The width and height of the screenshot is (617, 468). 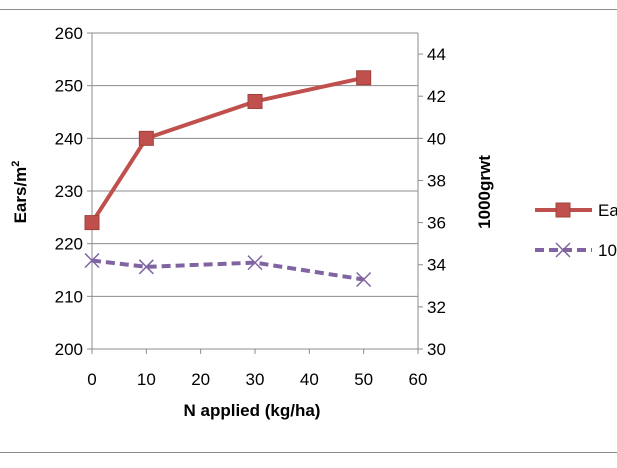 I want to click on legend-label: 10, so click(x=607, y=250).